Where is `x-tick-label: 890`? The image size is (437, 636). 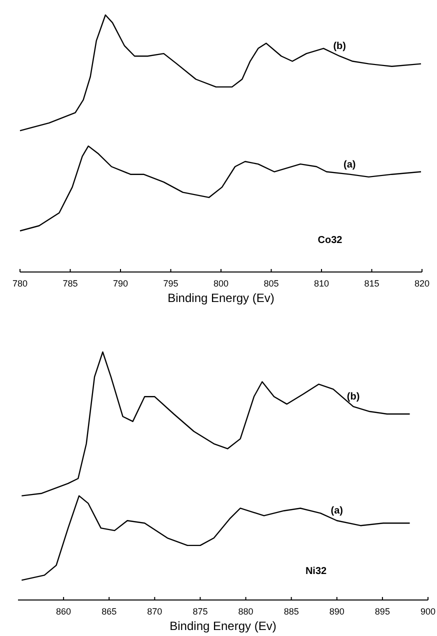 x-tick-label: 890 is located at coordinates (336, 611).